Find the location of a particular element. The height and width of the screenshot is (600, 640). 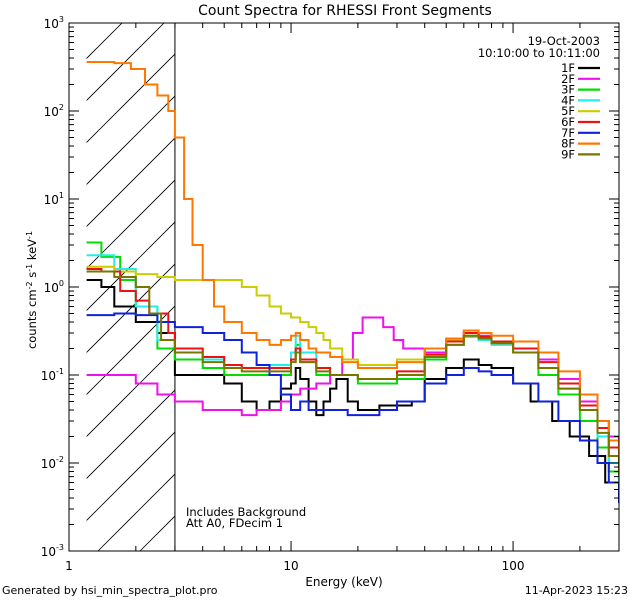

x-tick-label: 10 is located at coordinates (290, 566).